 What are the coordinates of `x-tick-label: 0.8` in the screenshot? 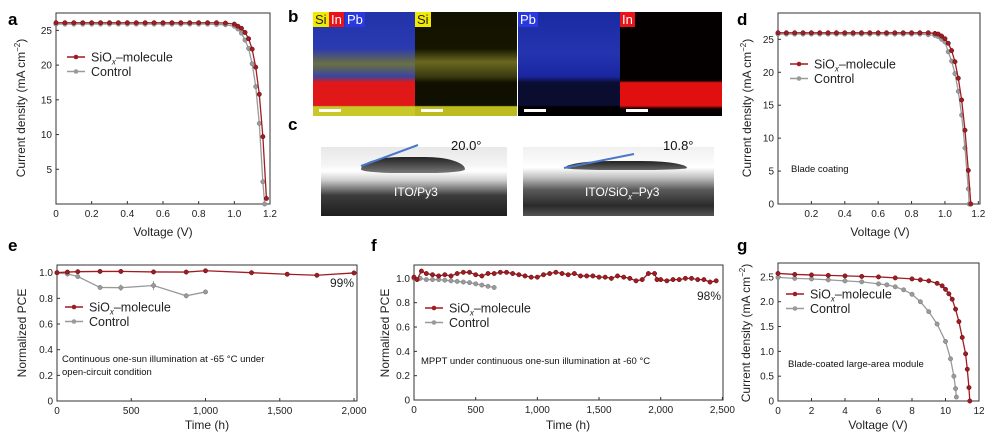 It's located at (199, 214).